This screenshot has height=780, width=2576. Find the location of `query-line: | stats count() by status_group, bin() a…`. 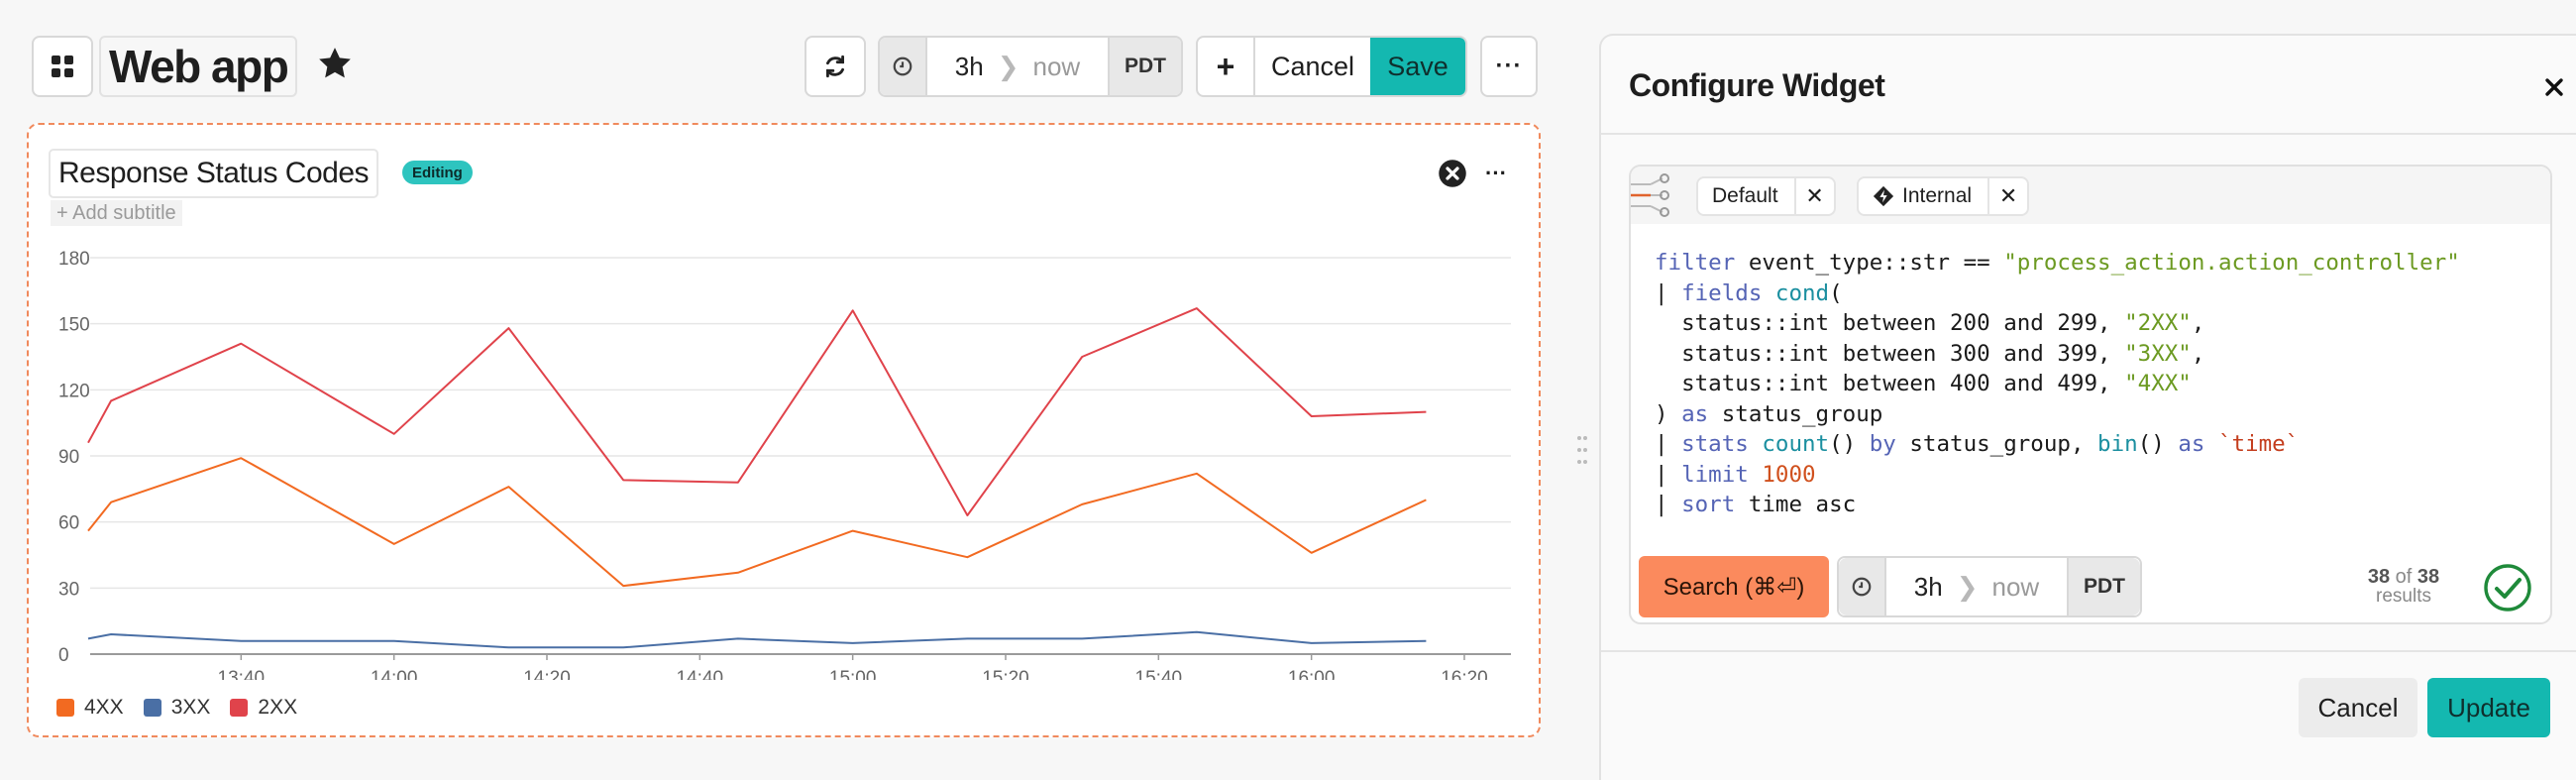

query-line: | stats count() by status_group, bin() a… is located at coordinates (1978, 444).